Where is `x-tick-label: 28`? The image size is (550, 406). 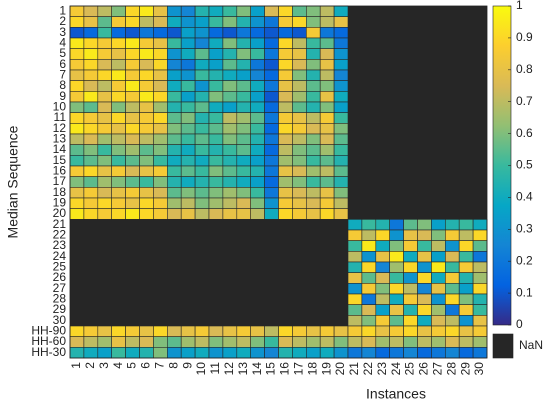
x-tick-label: 28 is located at coordinates (451, 369).